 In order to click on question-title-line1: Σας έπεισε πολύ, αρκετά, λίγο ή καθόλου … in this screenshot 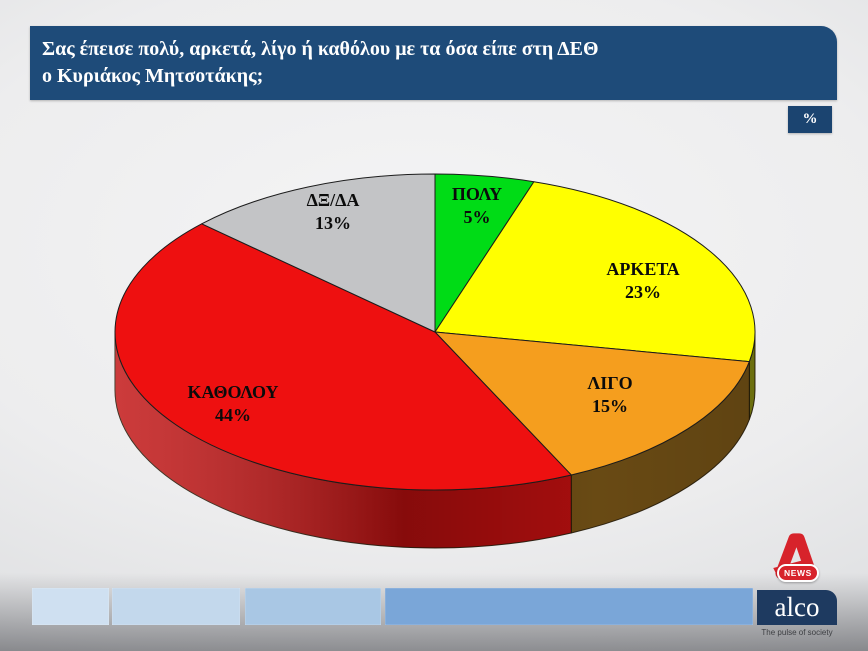, I will do `click(320, 49)`.